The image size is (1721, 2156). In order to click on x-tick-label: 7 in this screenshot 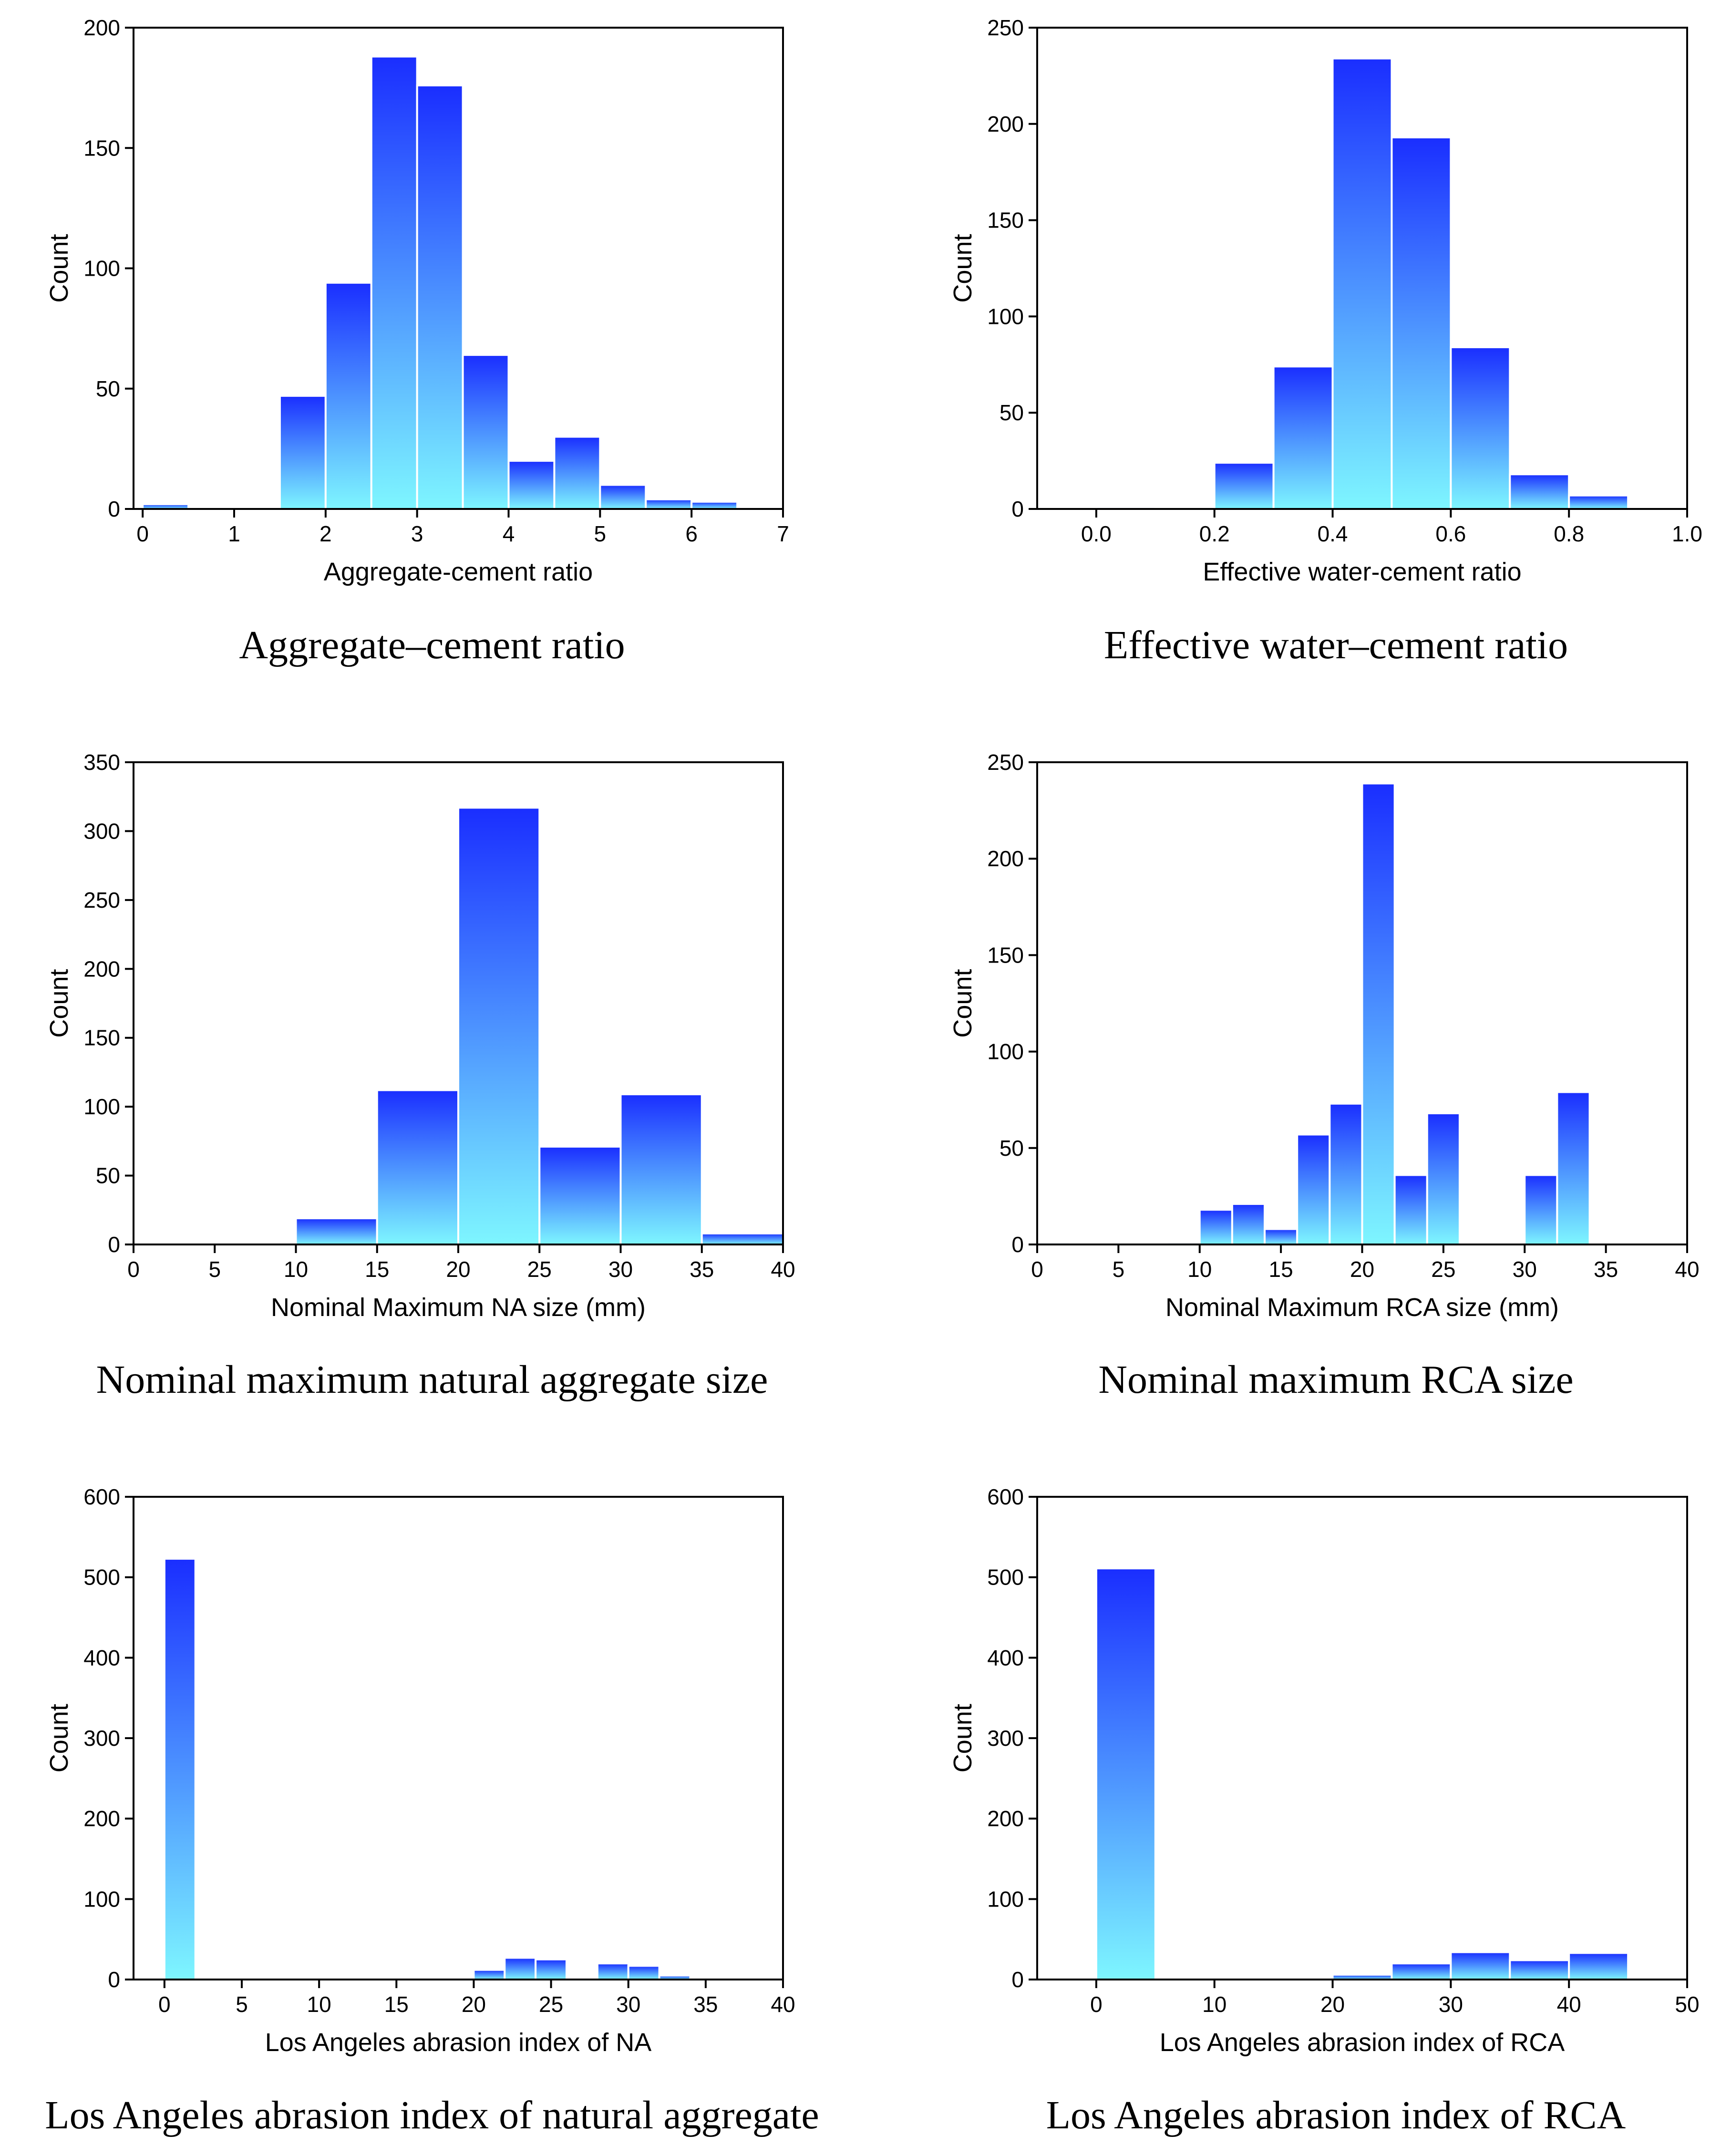, I will do `click(783, 533)`.